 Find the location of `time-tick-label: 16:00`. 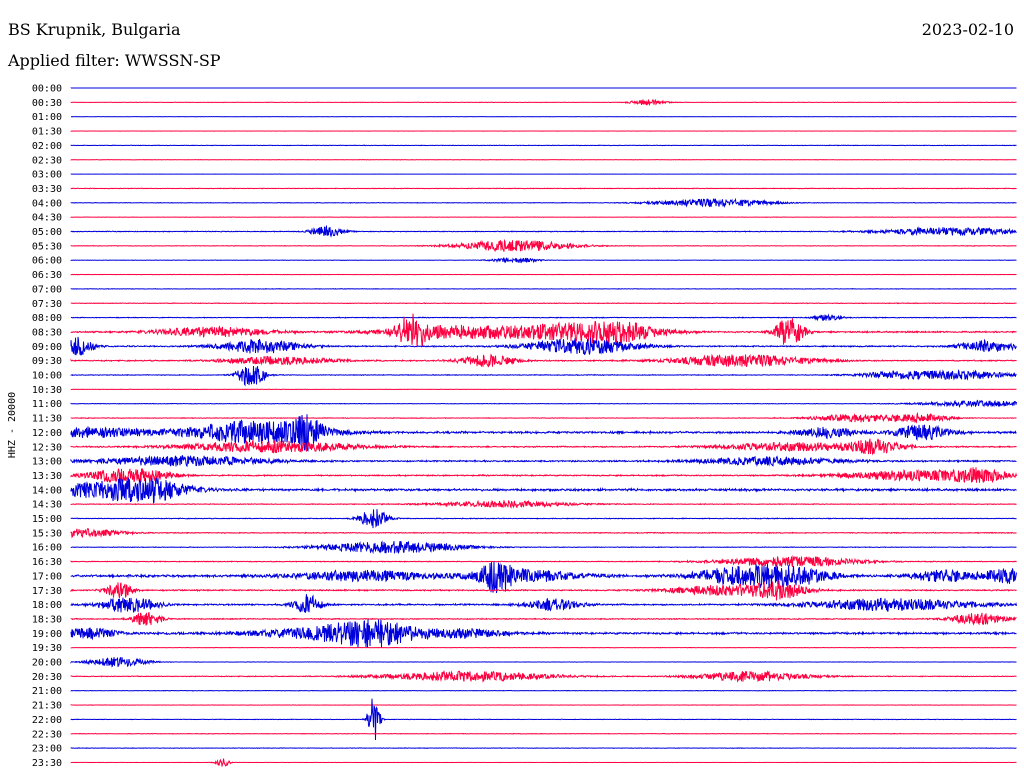

time-tick-label: 16:00 is located at coordinates (47, 548).